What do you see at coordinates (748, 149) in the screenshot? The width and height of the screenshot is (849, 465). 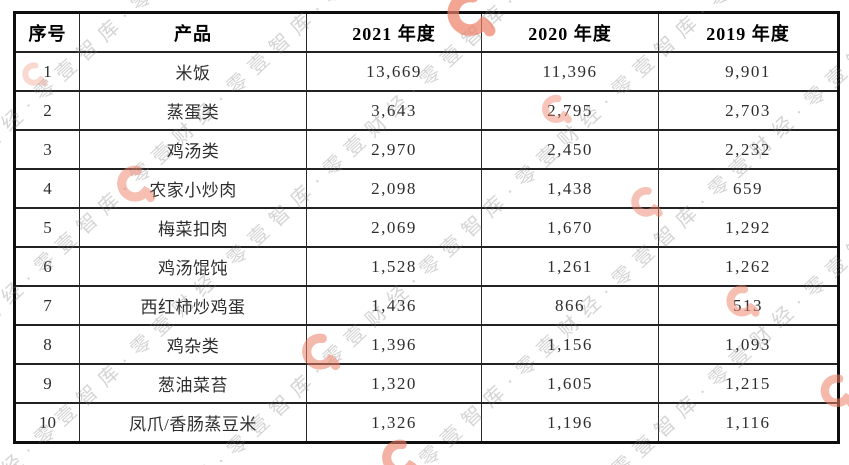 I see `value-2019: 2,232` at bounding box center [748, 149].